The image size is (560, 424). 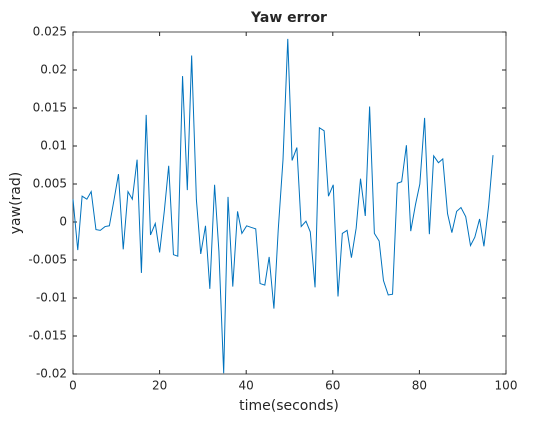 What do you see at coordinates (419, 386) in the screenshot?
I see `x-tick-label: 80` at bounding box center [419, 386].